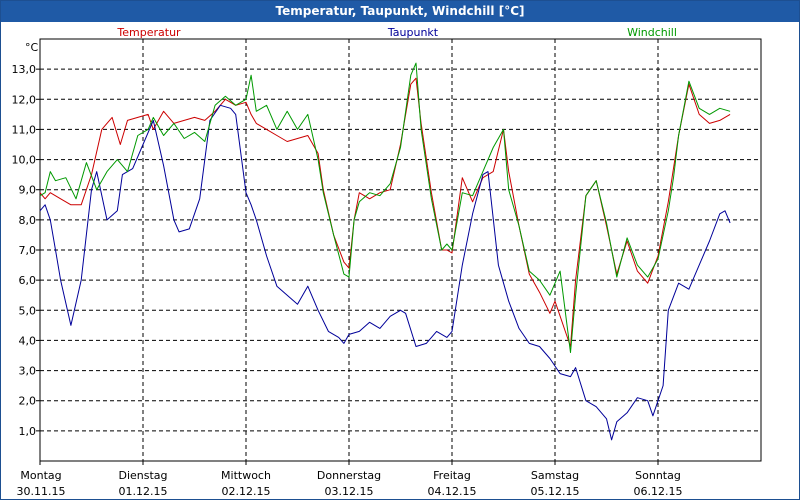 The image size is (800, 500). Describe the element at coordinates (413, 32) in the screenshot. I see `legend-taupunkt: Taupunkt` at that location.